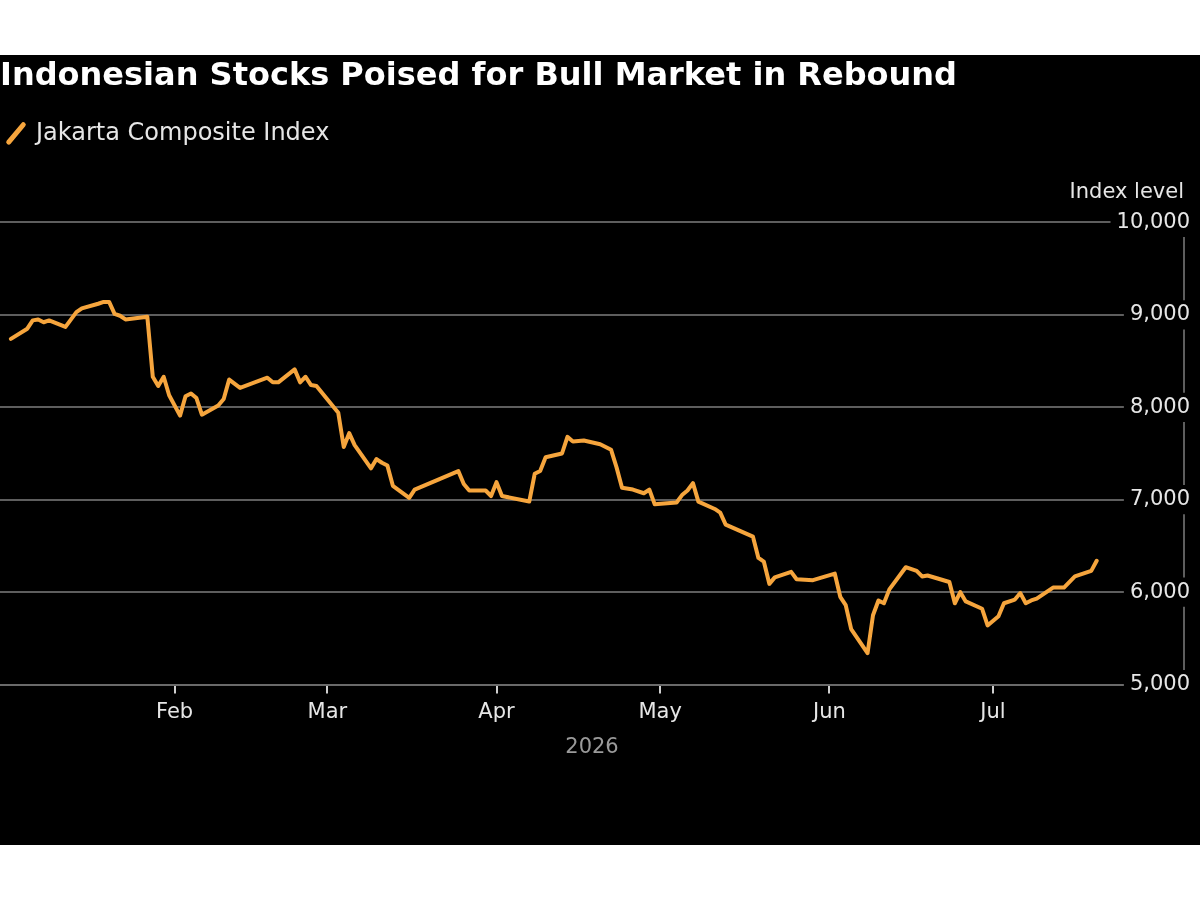 This screenshot has height=900, width=1200. I want to click on x-tick-label: Mar, so click(327, 710).